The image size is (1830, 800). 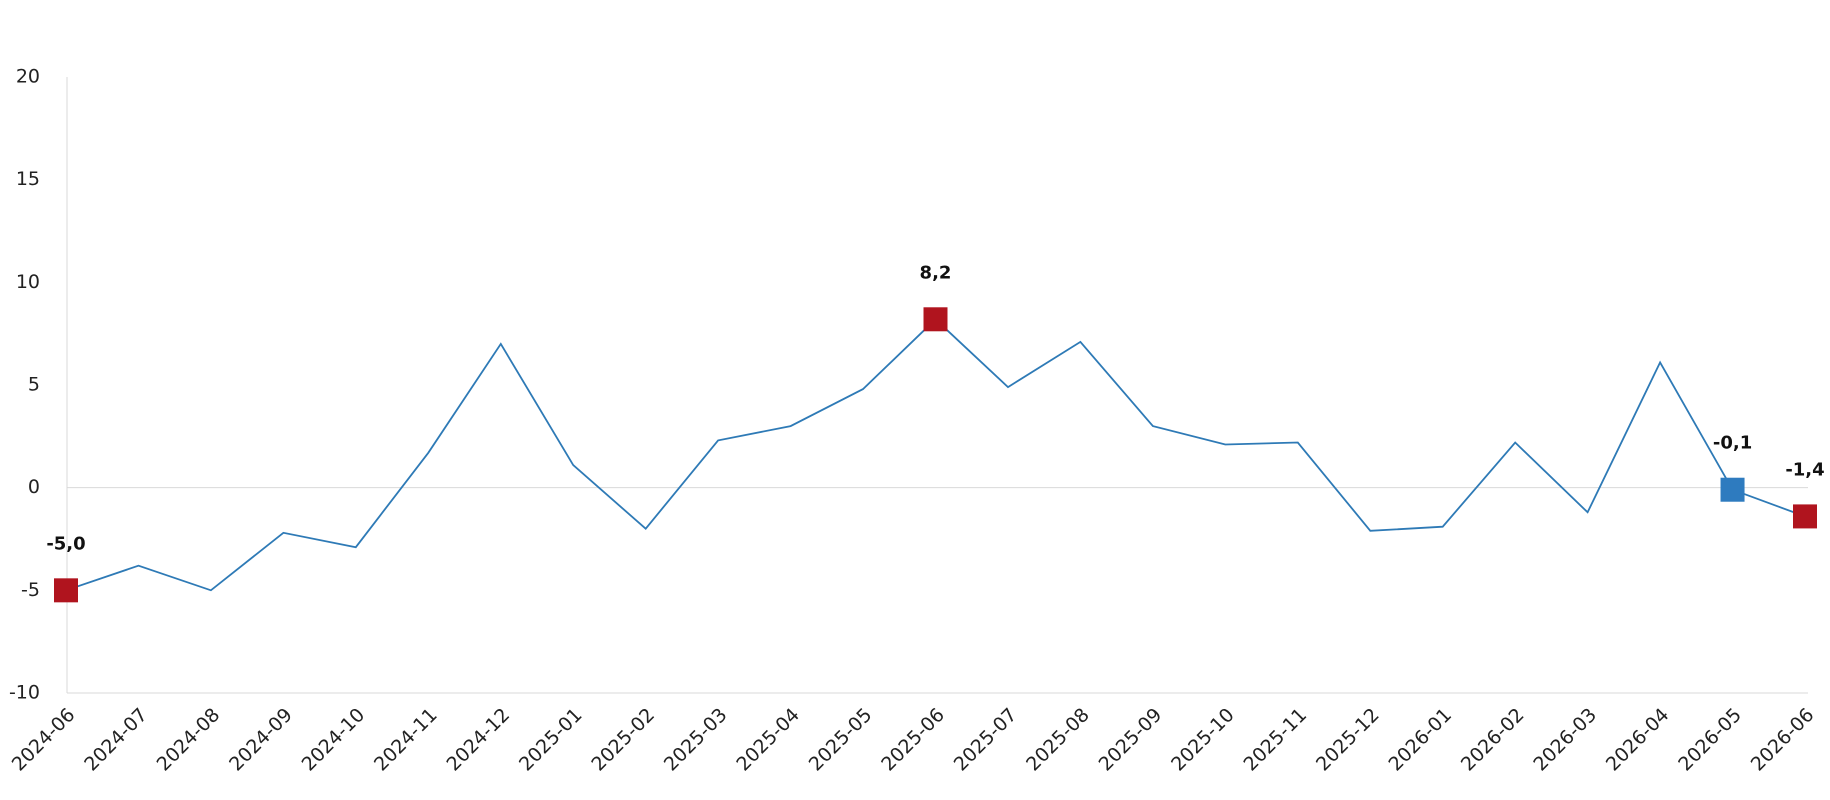 What do you see at coordinates (406, 740) in the screenshot?
I see `x-tick-label: 2024-11` at bounding box center [406, 740].